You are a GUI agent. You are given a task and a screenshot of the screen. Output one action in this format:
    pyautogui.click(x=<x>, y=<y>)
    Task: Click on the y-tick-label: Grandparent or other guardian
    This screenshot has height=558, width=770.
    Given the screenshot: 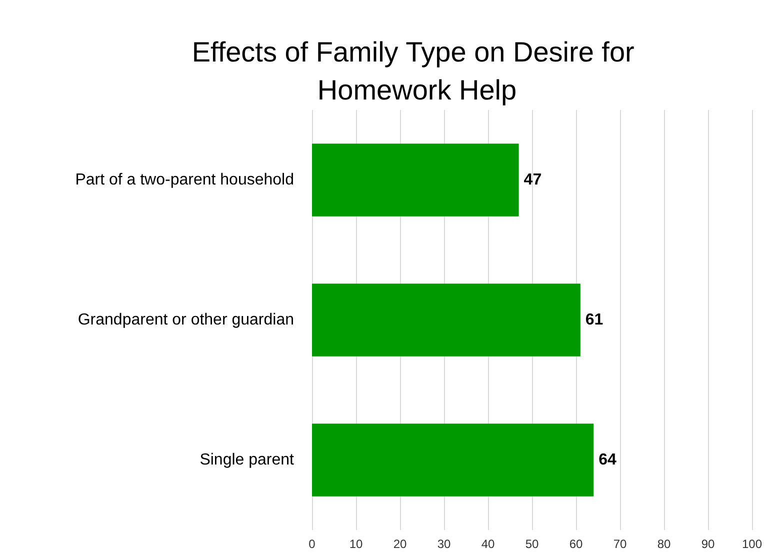 What is the action you would take?
    pyautogui.click(x=186, y=320)
    